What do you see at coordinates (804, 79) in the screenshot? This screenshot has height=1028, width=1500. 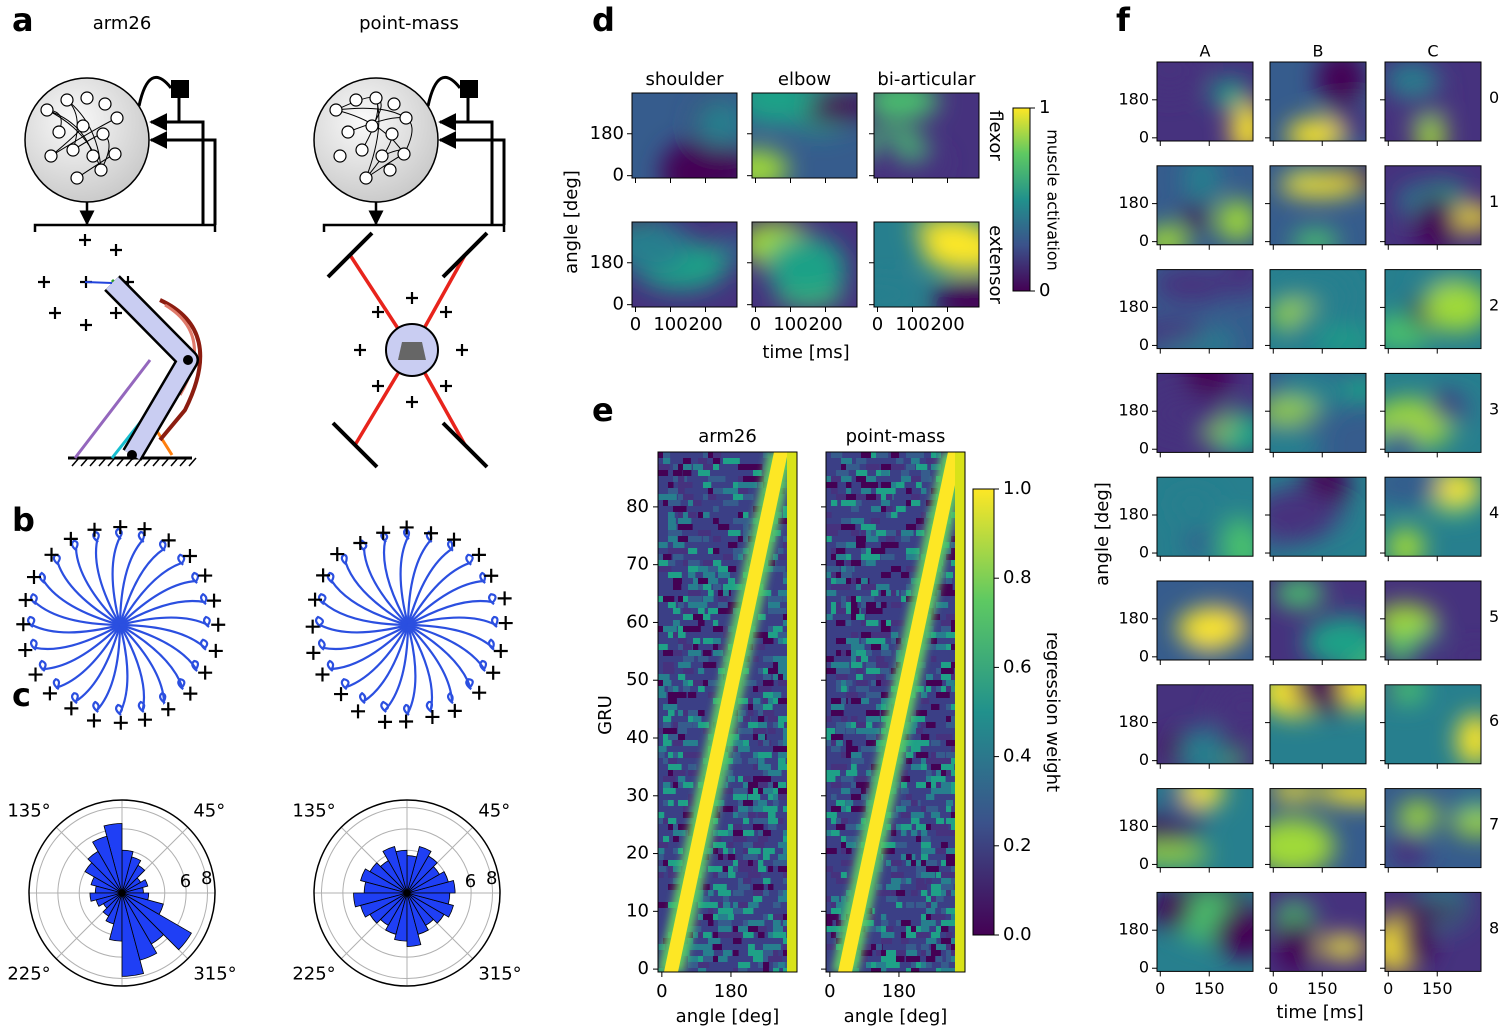 I see `column-title: elbow` at bounding box center [804, 79].